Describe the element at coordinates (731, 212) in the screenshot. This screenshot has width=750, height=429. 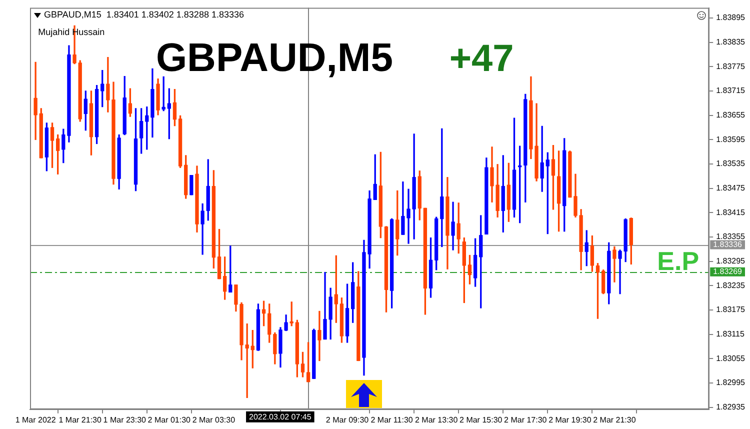
I see `y-tick-label: 1.83415` at that location.